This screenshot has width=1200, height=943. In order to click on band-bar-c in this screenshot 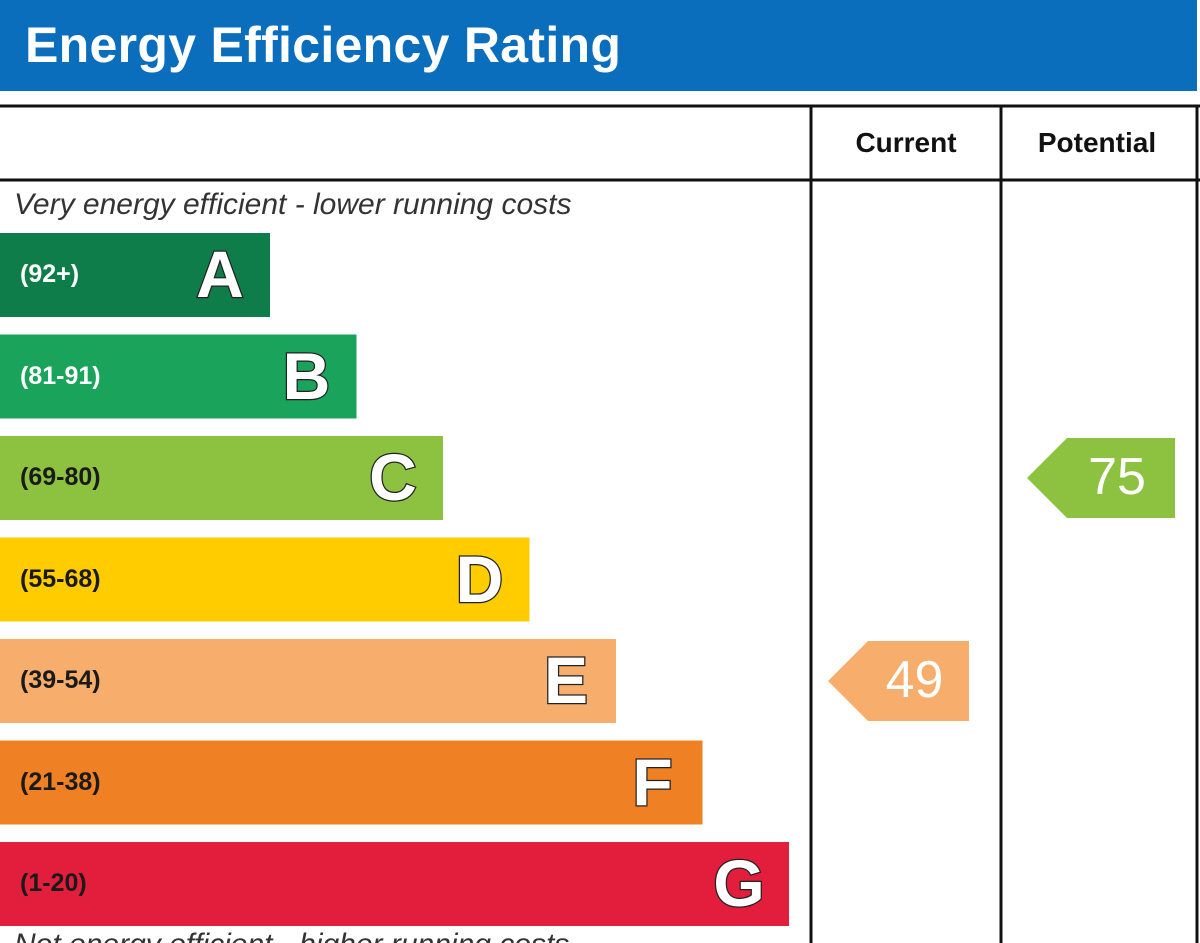, I will do `click(221, 478)`.